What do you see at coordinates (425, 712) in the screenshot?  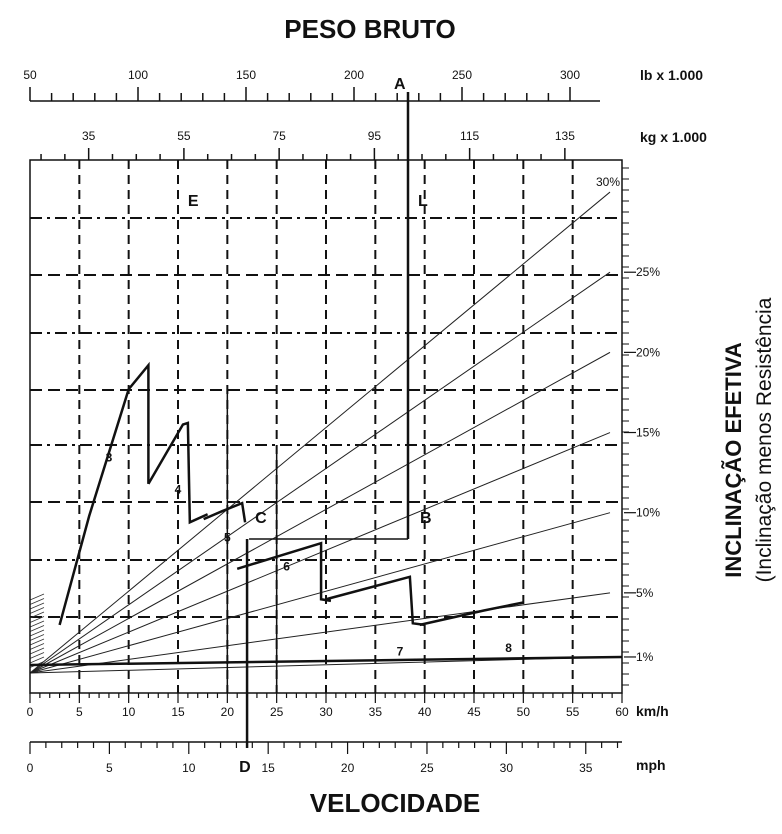 I see `kmh-tick-label: 40` at bounding box center [425, 712].